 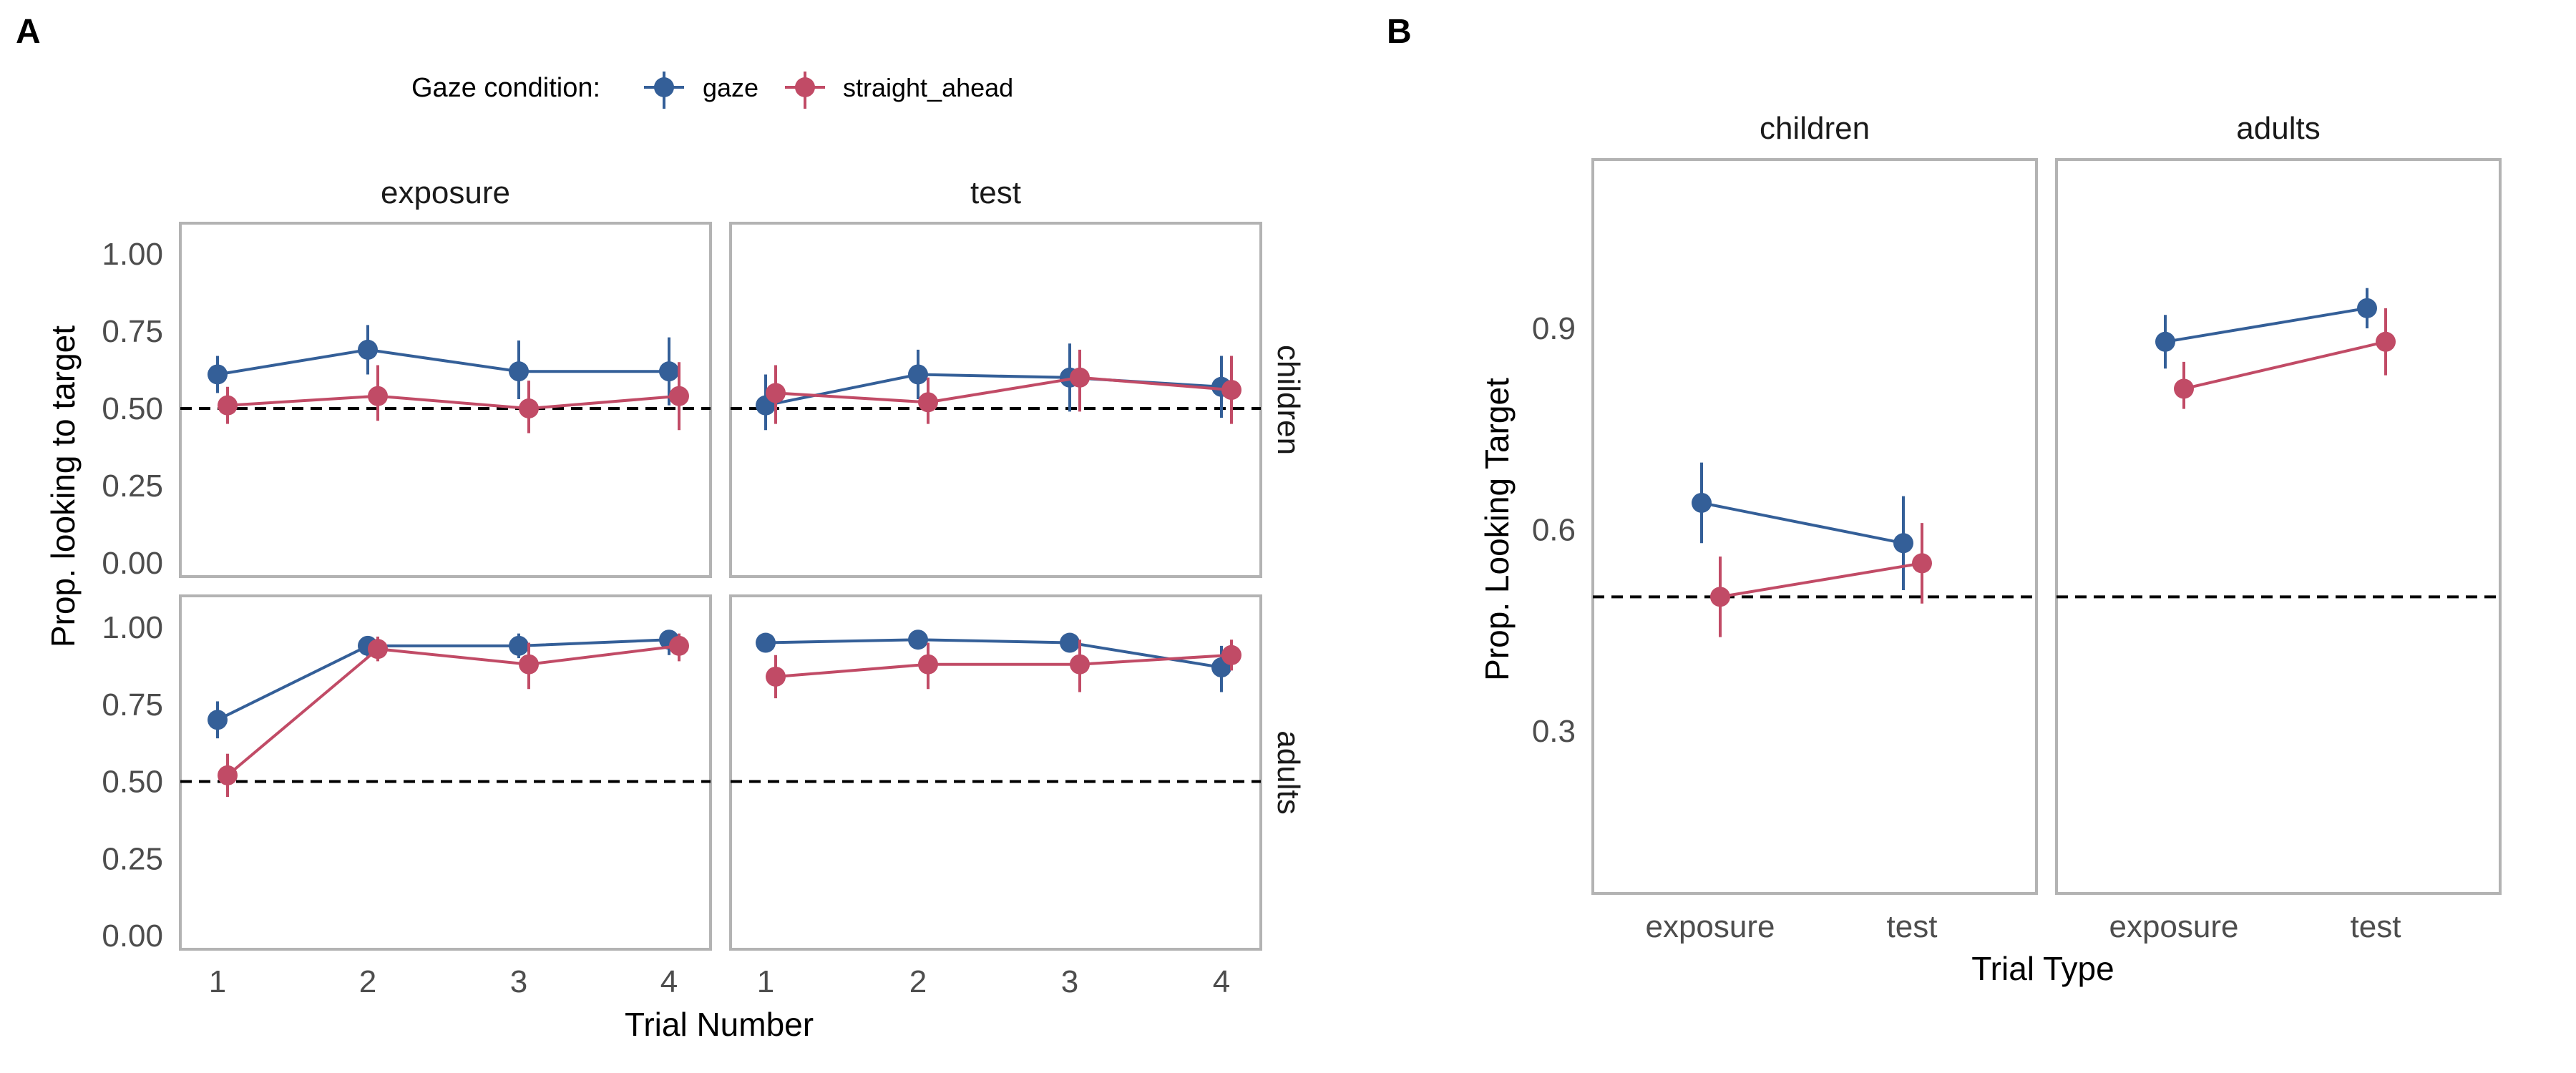 What do you see at coordinates (132, 859) in the screenshot?
I see `y-tick-adults-1: 0.25` at bounding box center [132, 859].